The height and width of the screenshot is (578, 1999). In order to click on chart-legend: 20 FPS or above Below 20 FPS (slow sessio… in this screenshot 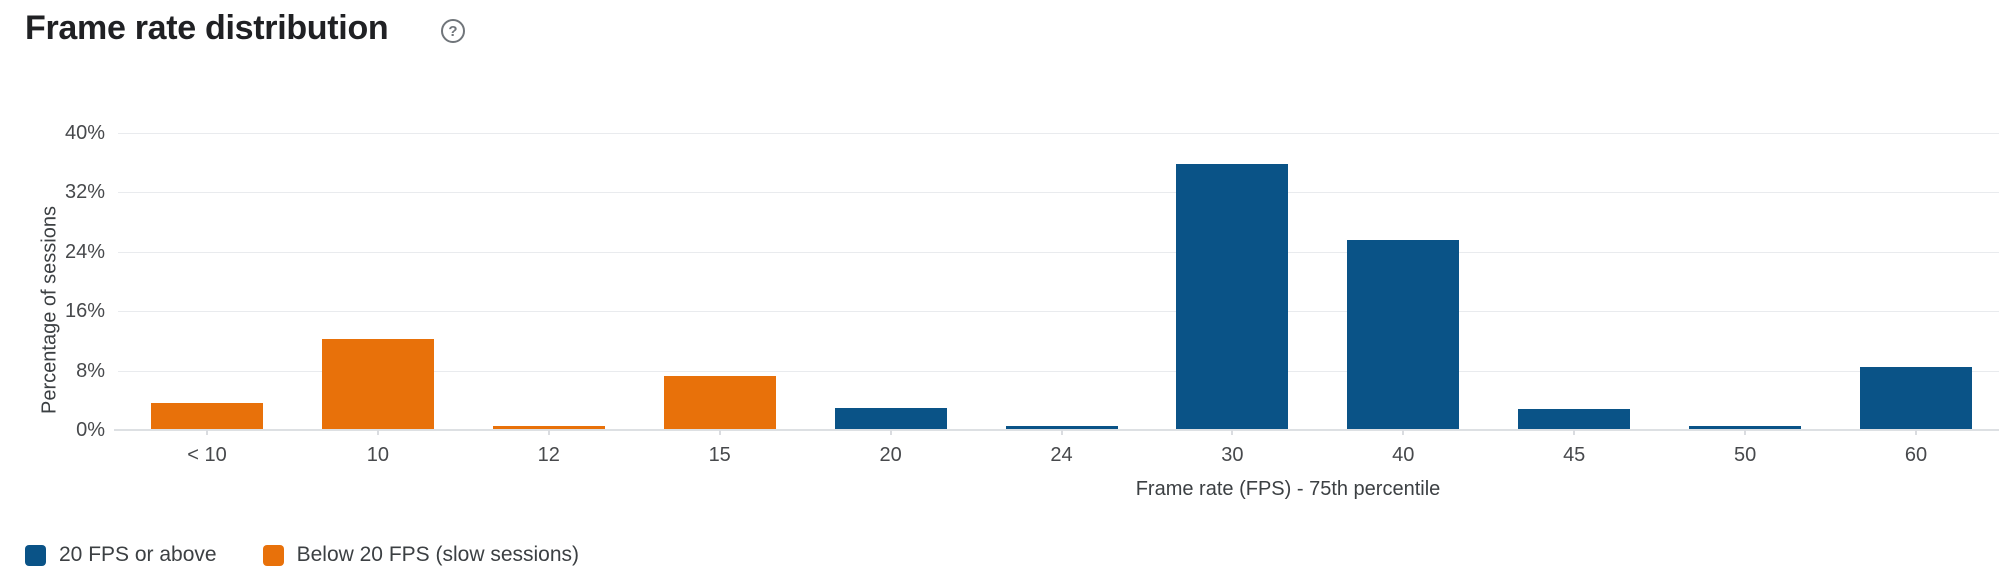, I will do `click(302, 555)`.